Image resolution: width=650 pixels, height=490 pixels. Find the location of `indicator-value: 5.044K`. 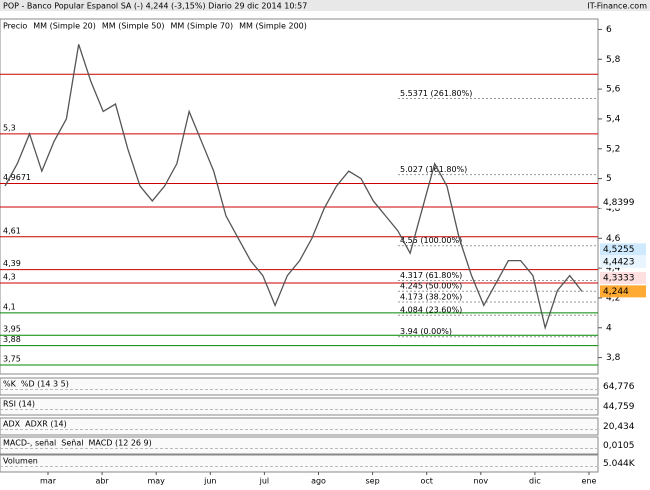

indicator-value: 5.044K is located at coordinates (619, 464).